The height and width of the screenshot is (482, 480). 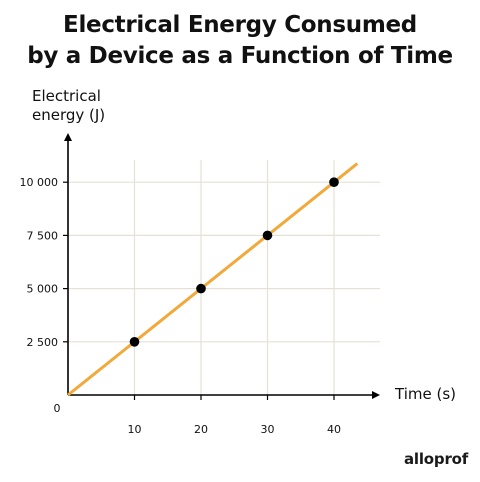 I want to click on x-axis-label: Time (s), so click(x=425, y=394).